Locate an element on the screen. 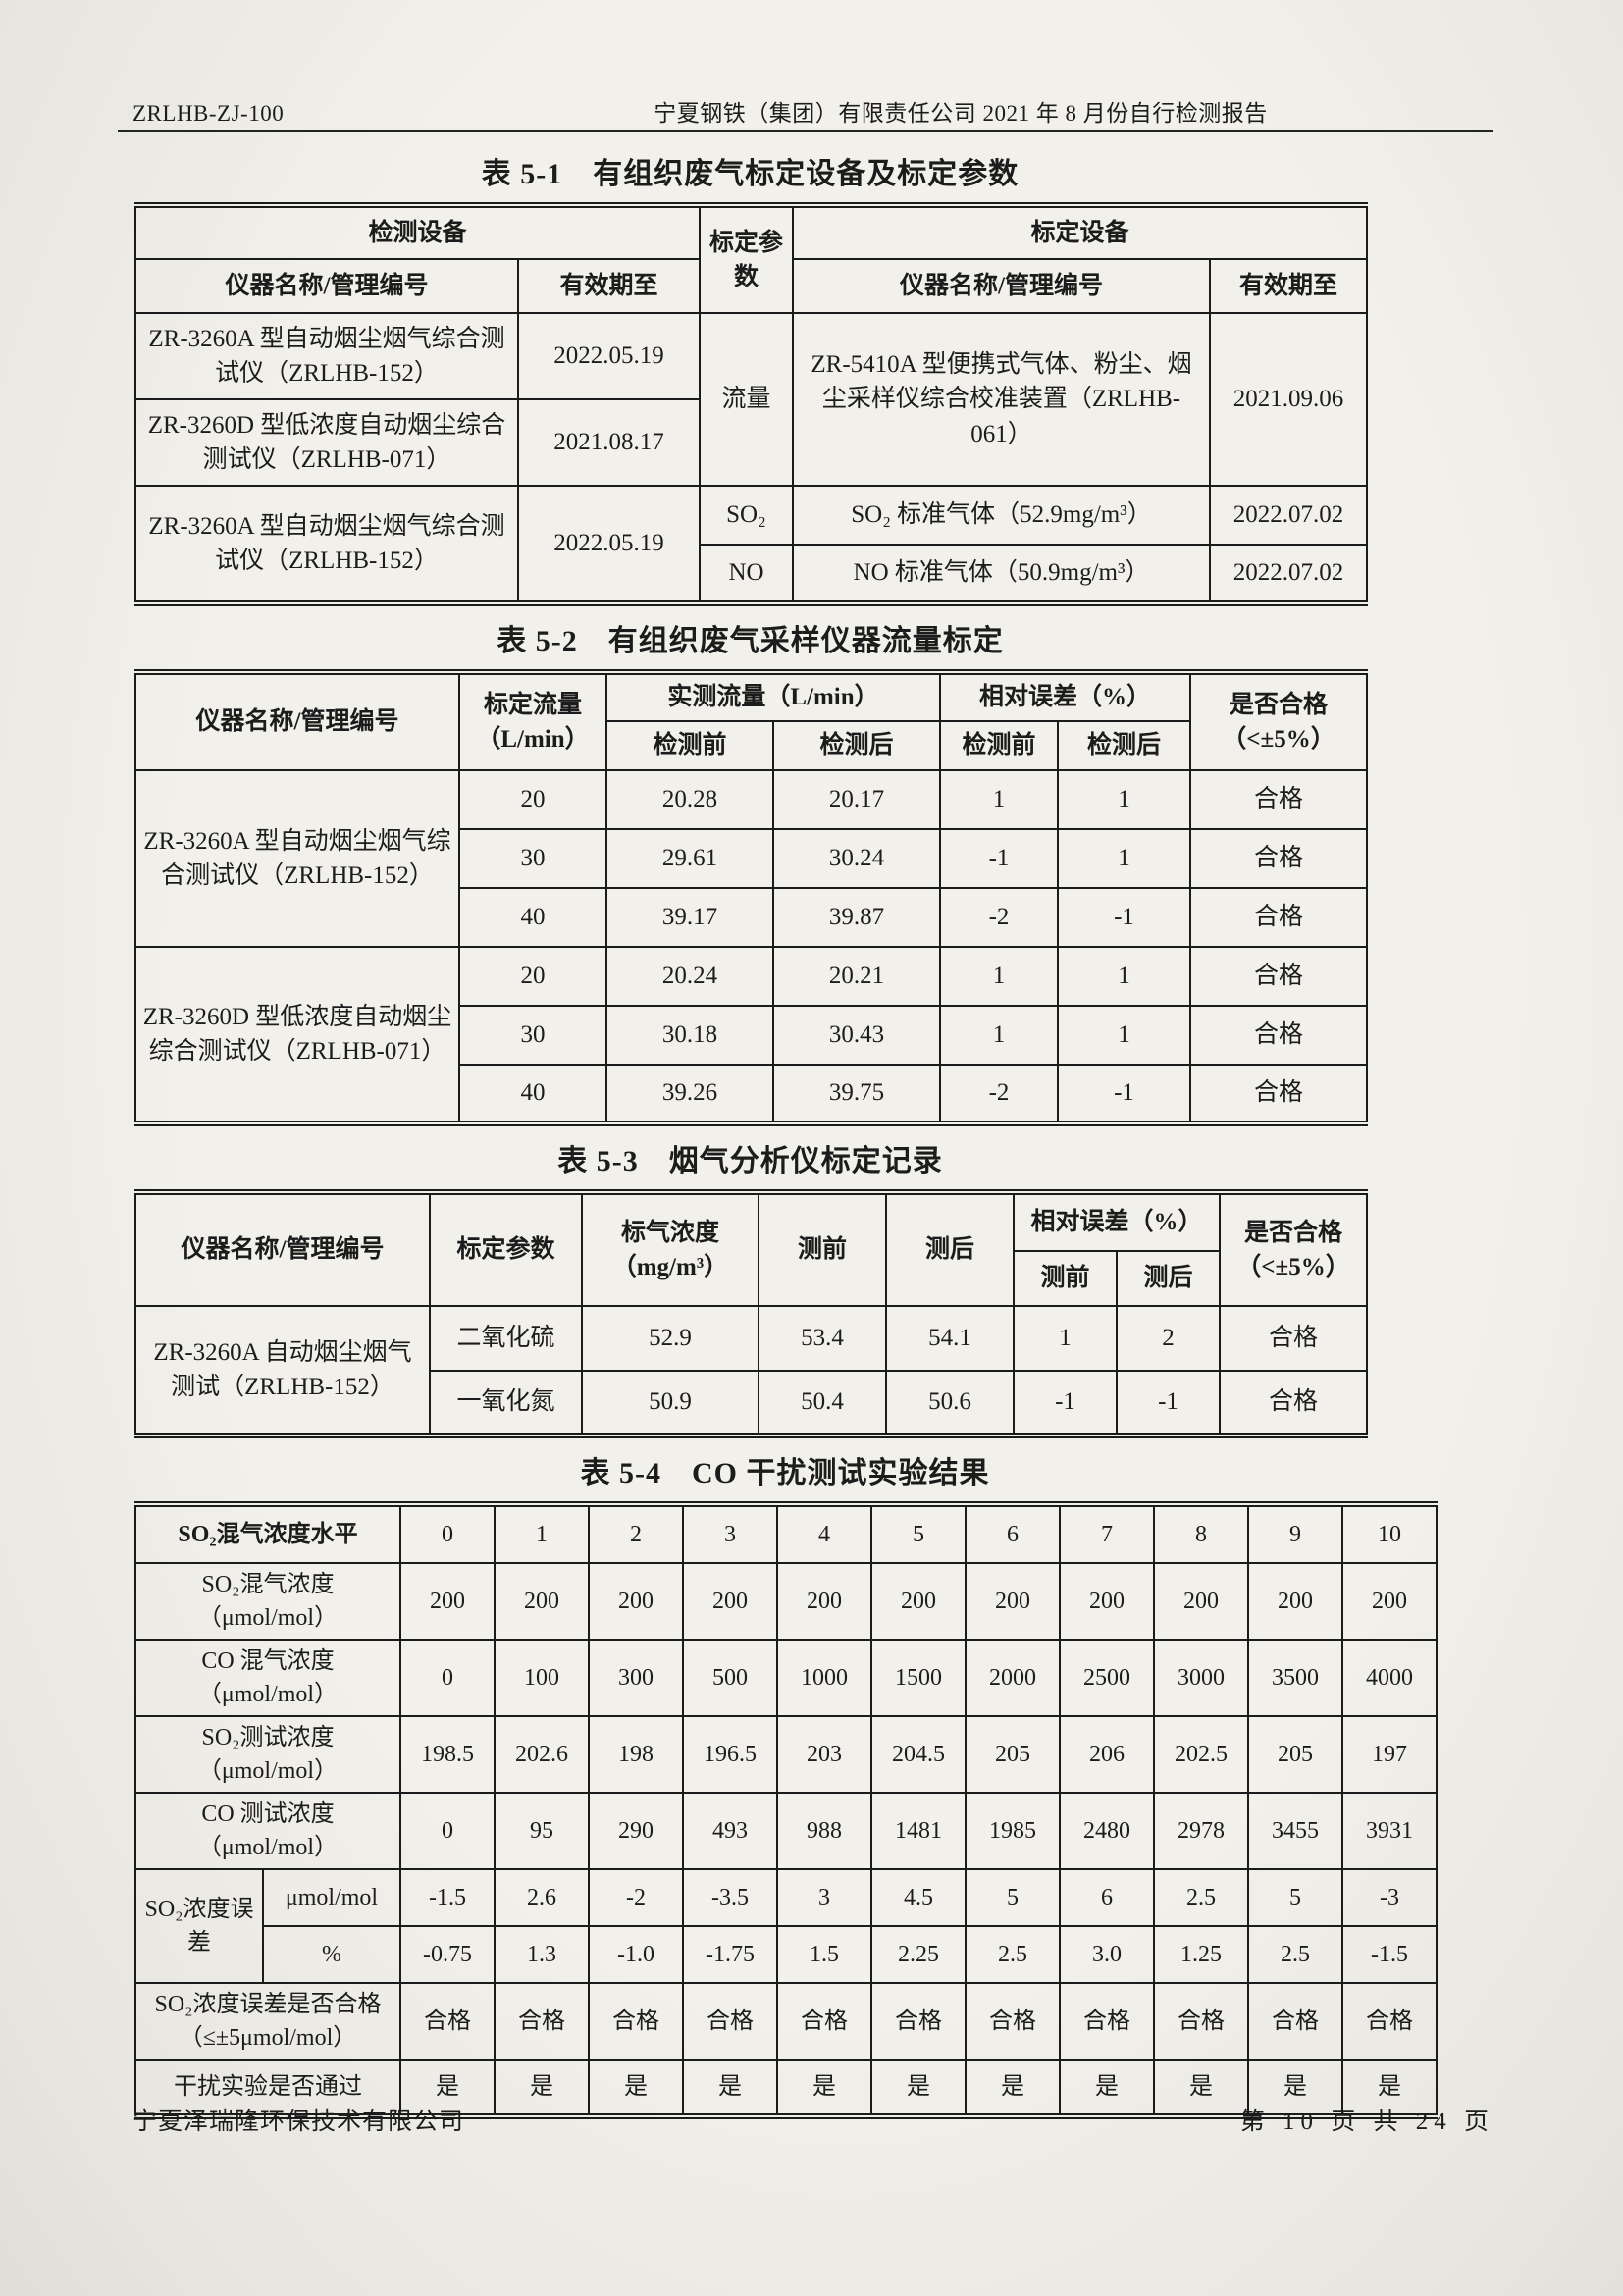  table-cell: 100 is located at coordinates (542, 1678).